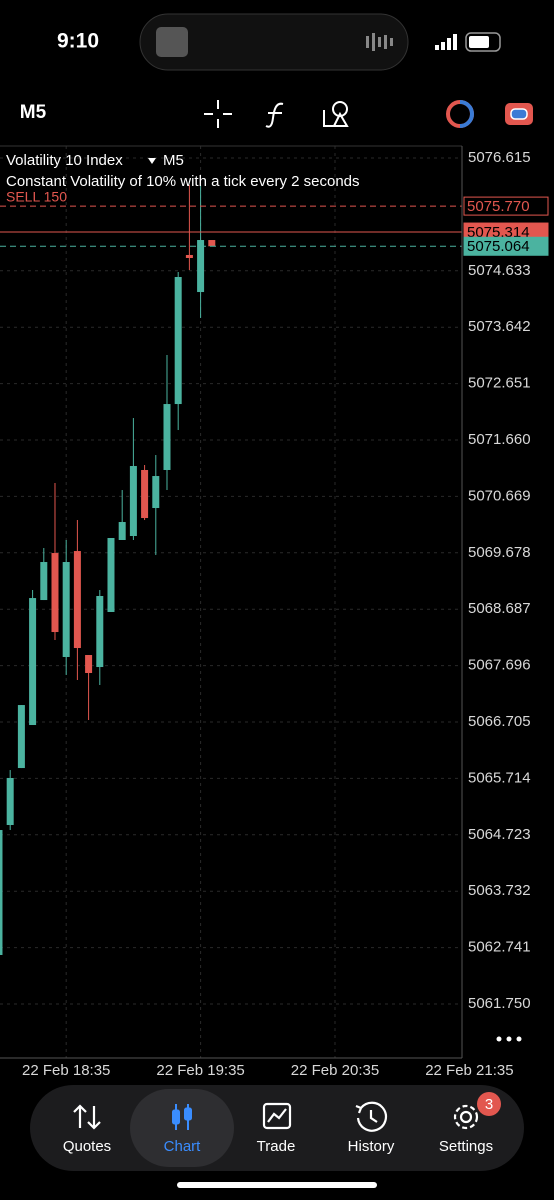 This screenshot has width=554, height=1200. I want to click on y-tick-label: 5063.732, so click(499, 890).